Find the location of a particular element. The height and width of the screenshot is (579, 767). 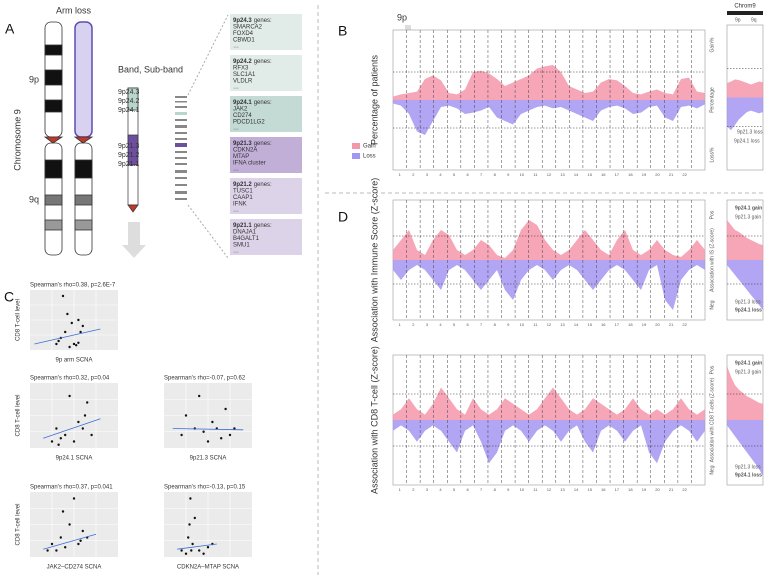

gene-name: IFNA cluster is located at coordinates (249, 164).